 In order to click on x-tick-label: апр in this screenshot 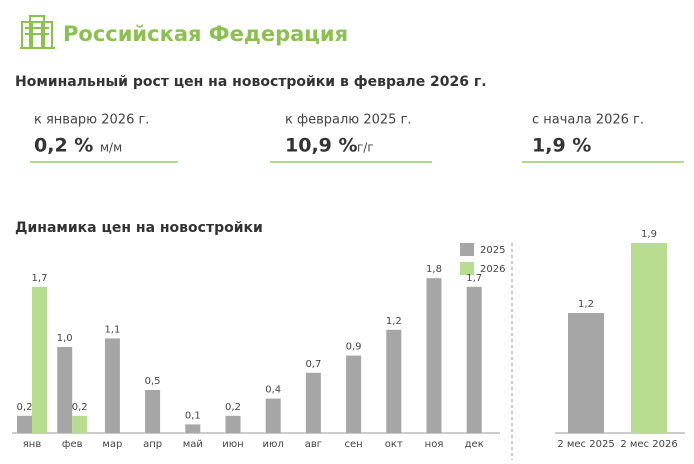, I will do `click(152, 444)`.